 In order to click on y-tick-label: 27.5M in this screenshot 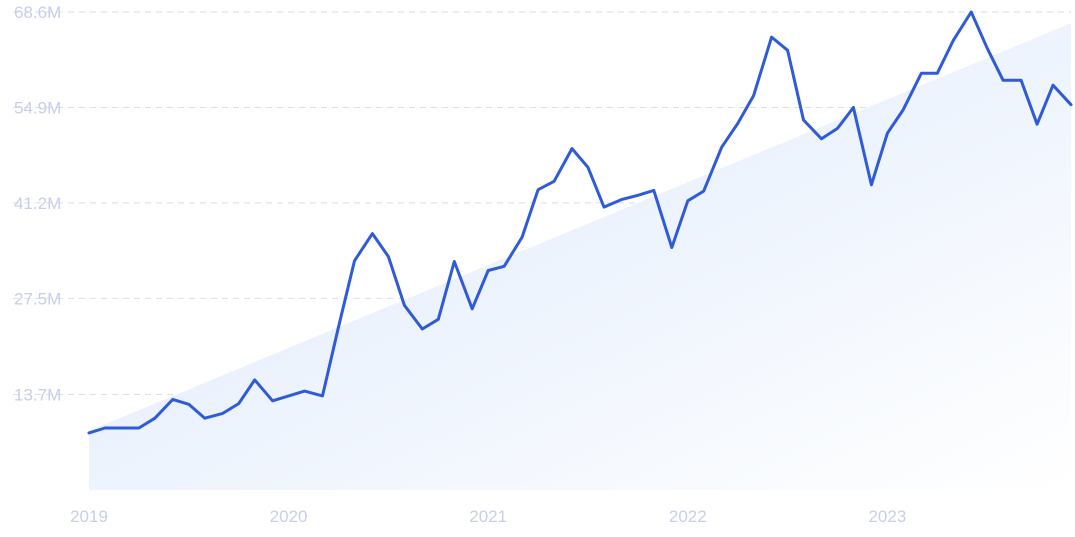, I will do `click(37, 298)`.